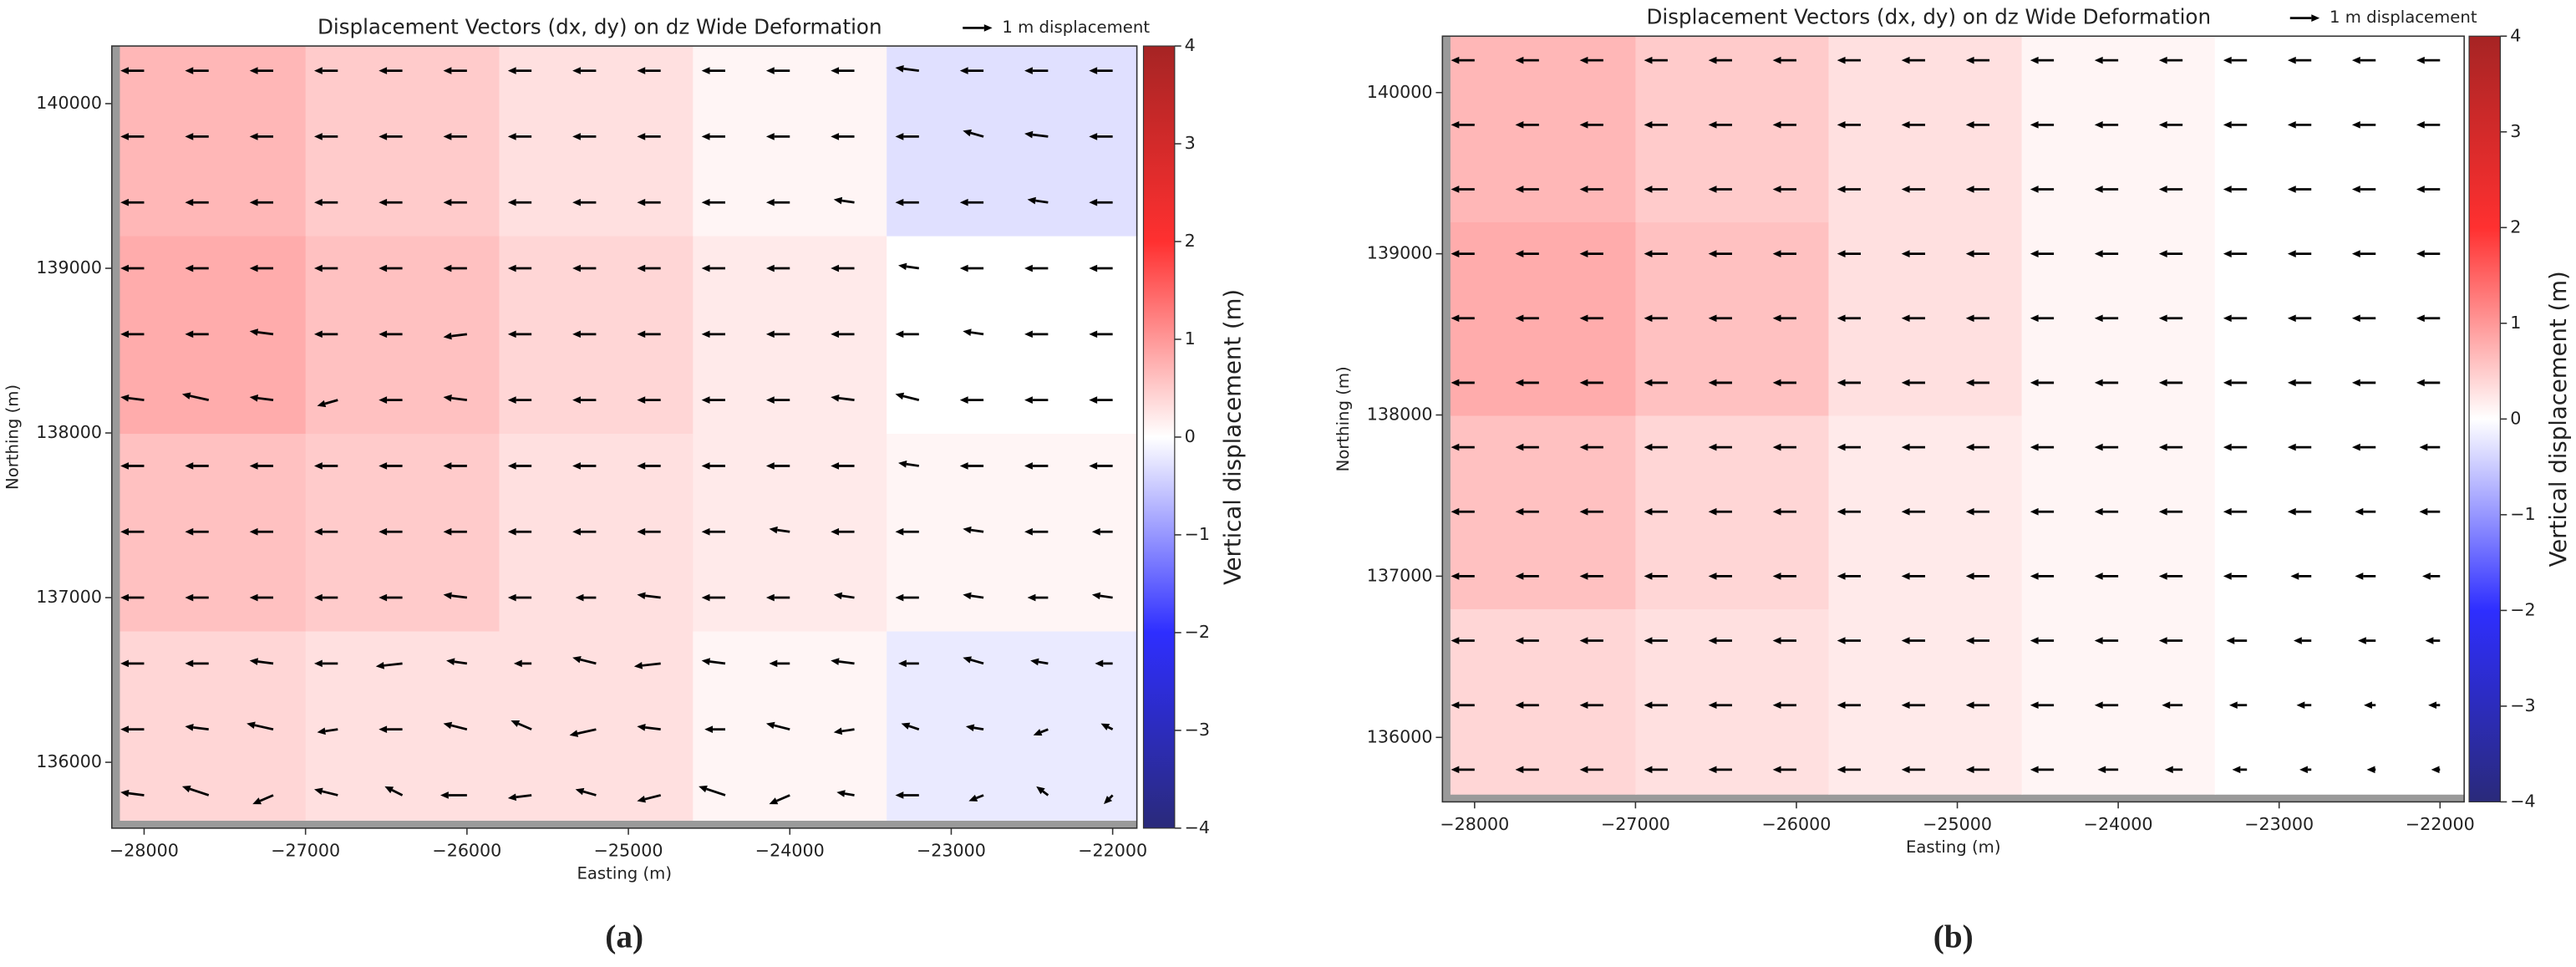 The image size is (2576, 967). I want to click on colorbar-label: Vertical displacement (m), so click(1233, 437).